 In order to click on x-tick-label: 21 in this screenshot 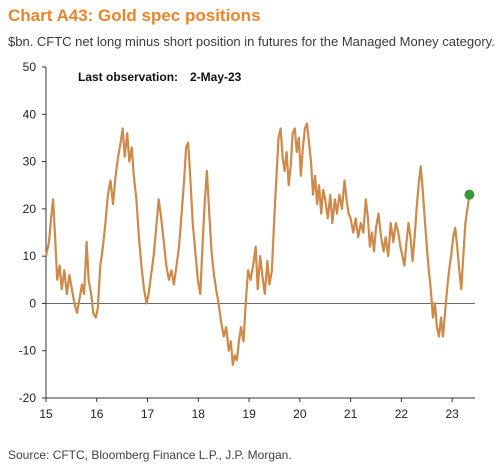, I will do `click(351, 414)`.